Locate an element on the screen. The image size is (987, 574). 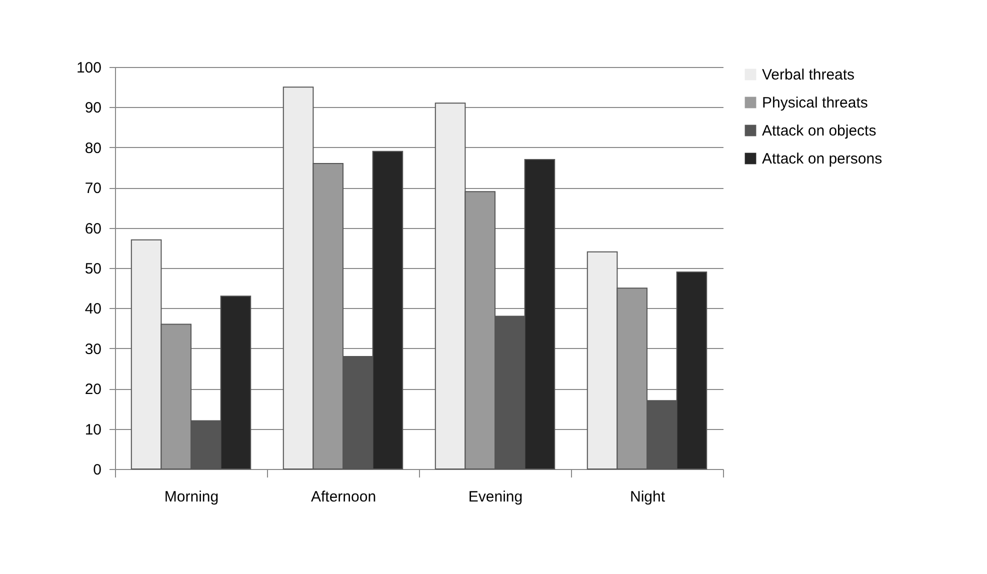
y-tick-label: 0 is located at coordinates (97, 470).